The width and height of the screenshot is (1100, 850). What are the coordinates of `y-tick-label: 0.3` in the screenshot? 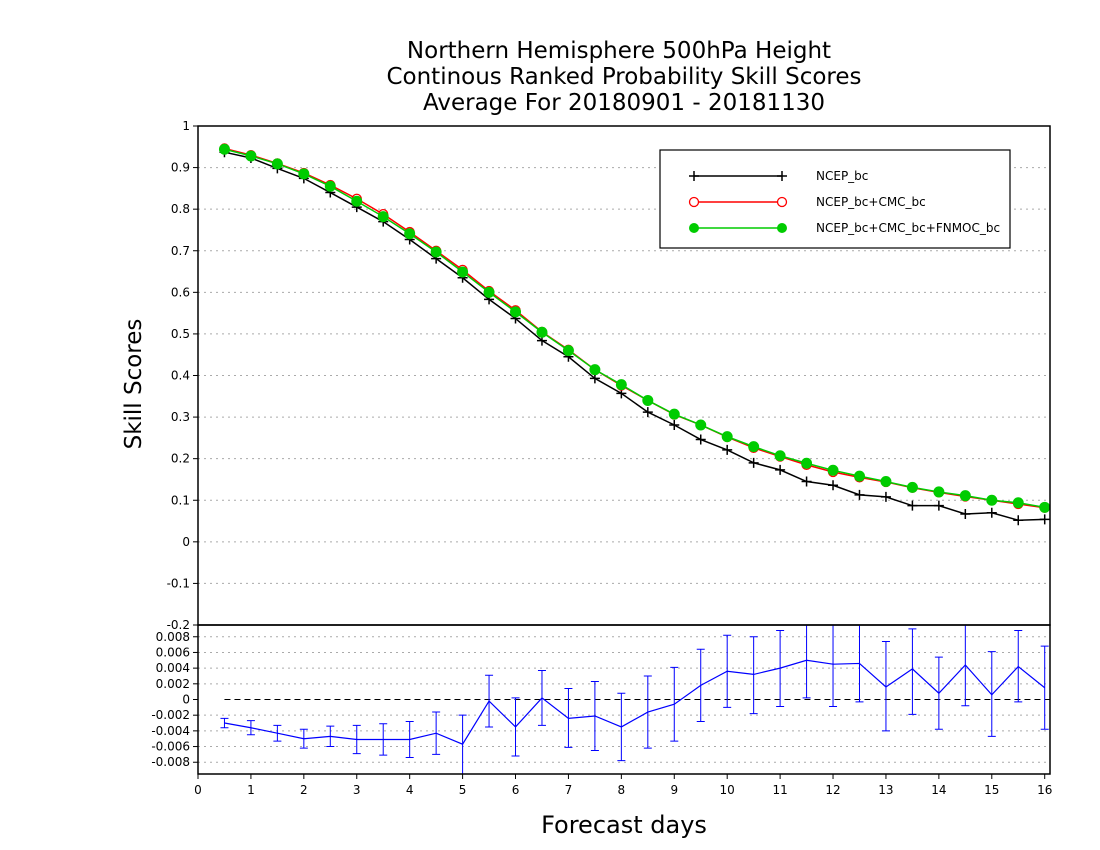 It's located at (180, 417).